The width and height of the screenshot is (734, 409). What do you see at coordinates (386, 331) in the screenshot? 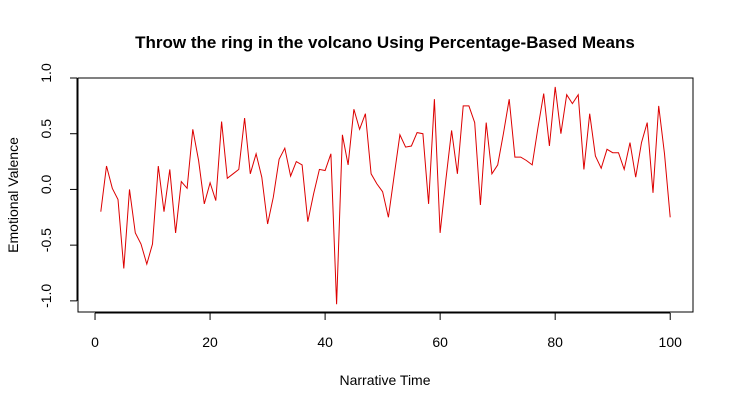
I see `x-axis: 0 20 40 60 80 100` at bounding box center [386, 331].